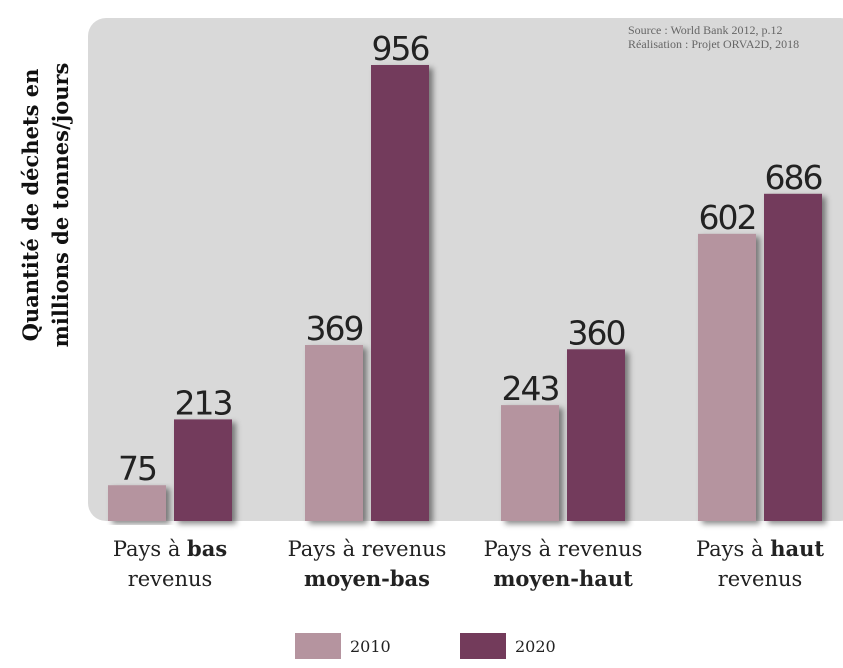  I want to click on value-label: 369, so click(334, 328).